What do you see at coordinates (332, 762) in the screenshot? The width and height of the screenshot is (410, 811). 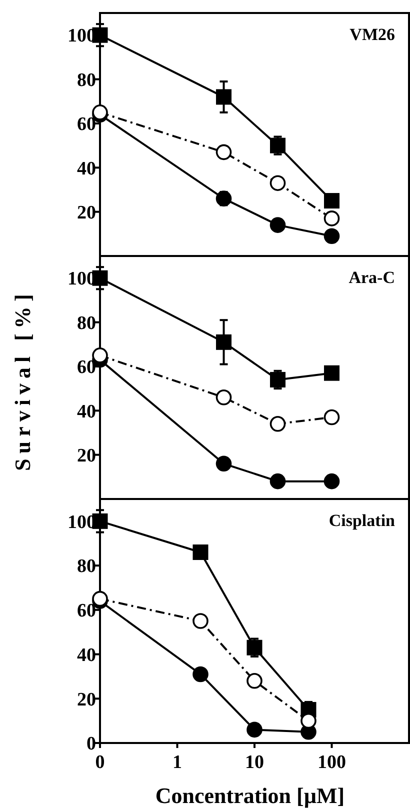 I see `x-tick-label: 100` at bounding box center [332, 762].